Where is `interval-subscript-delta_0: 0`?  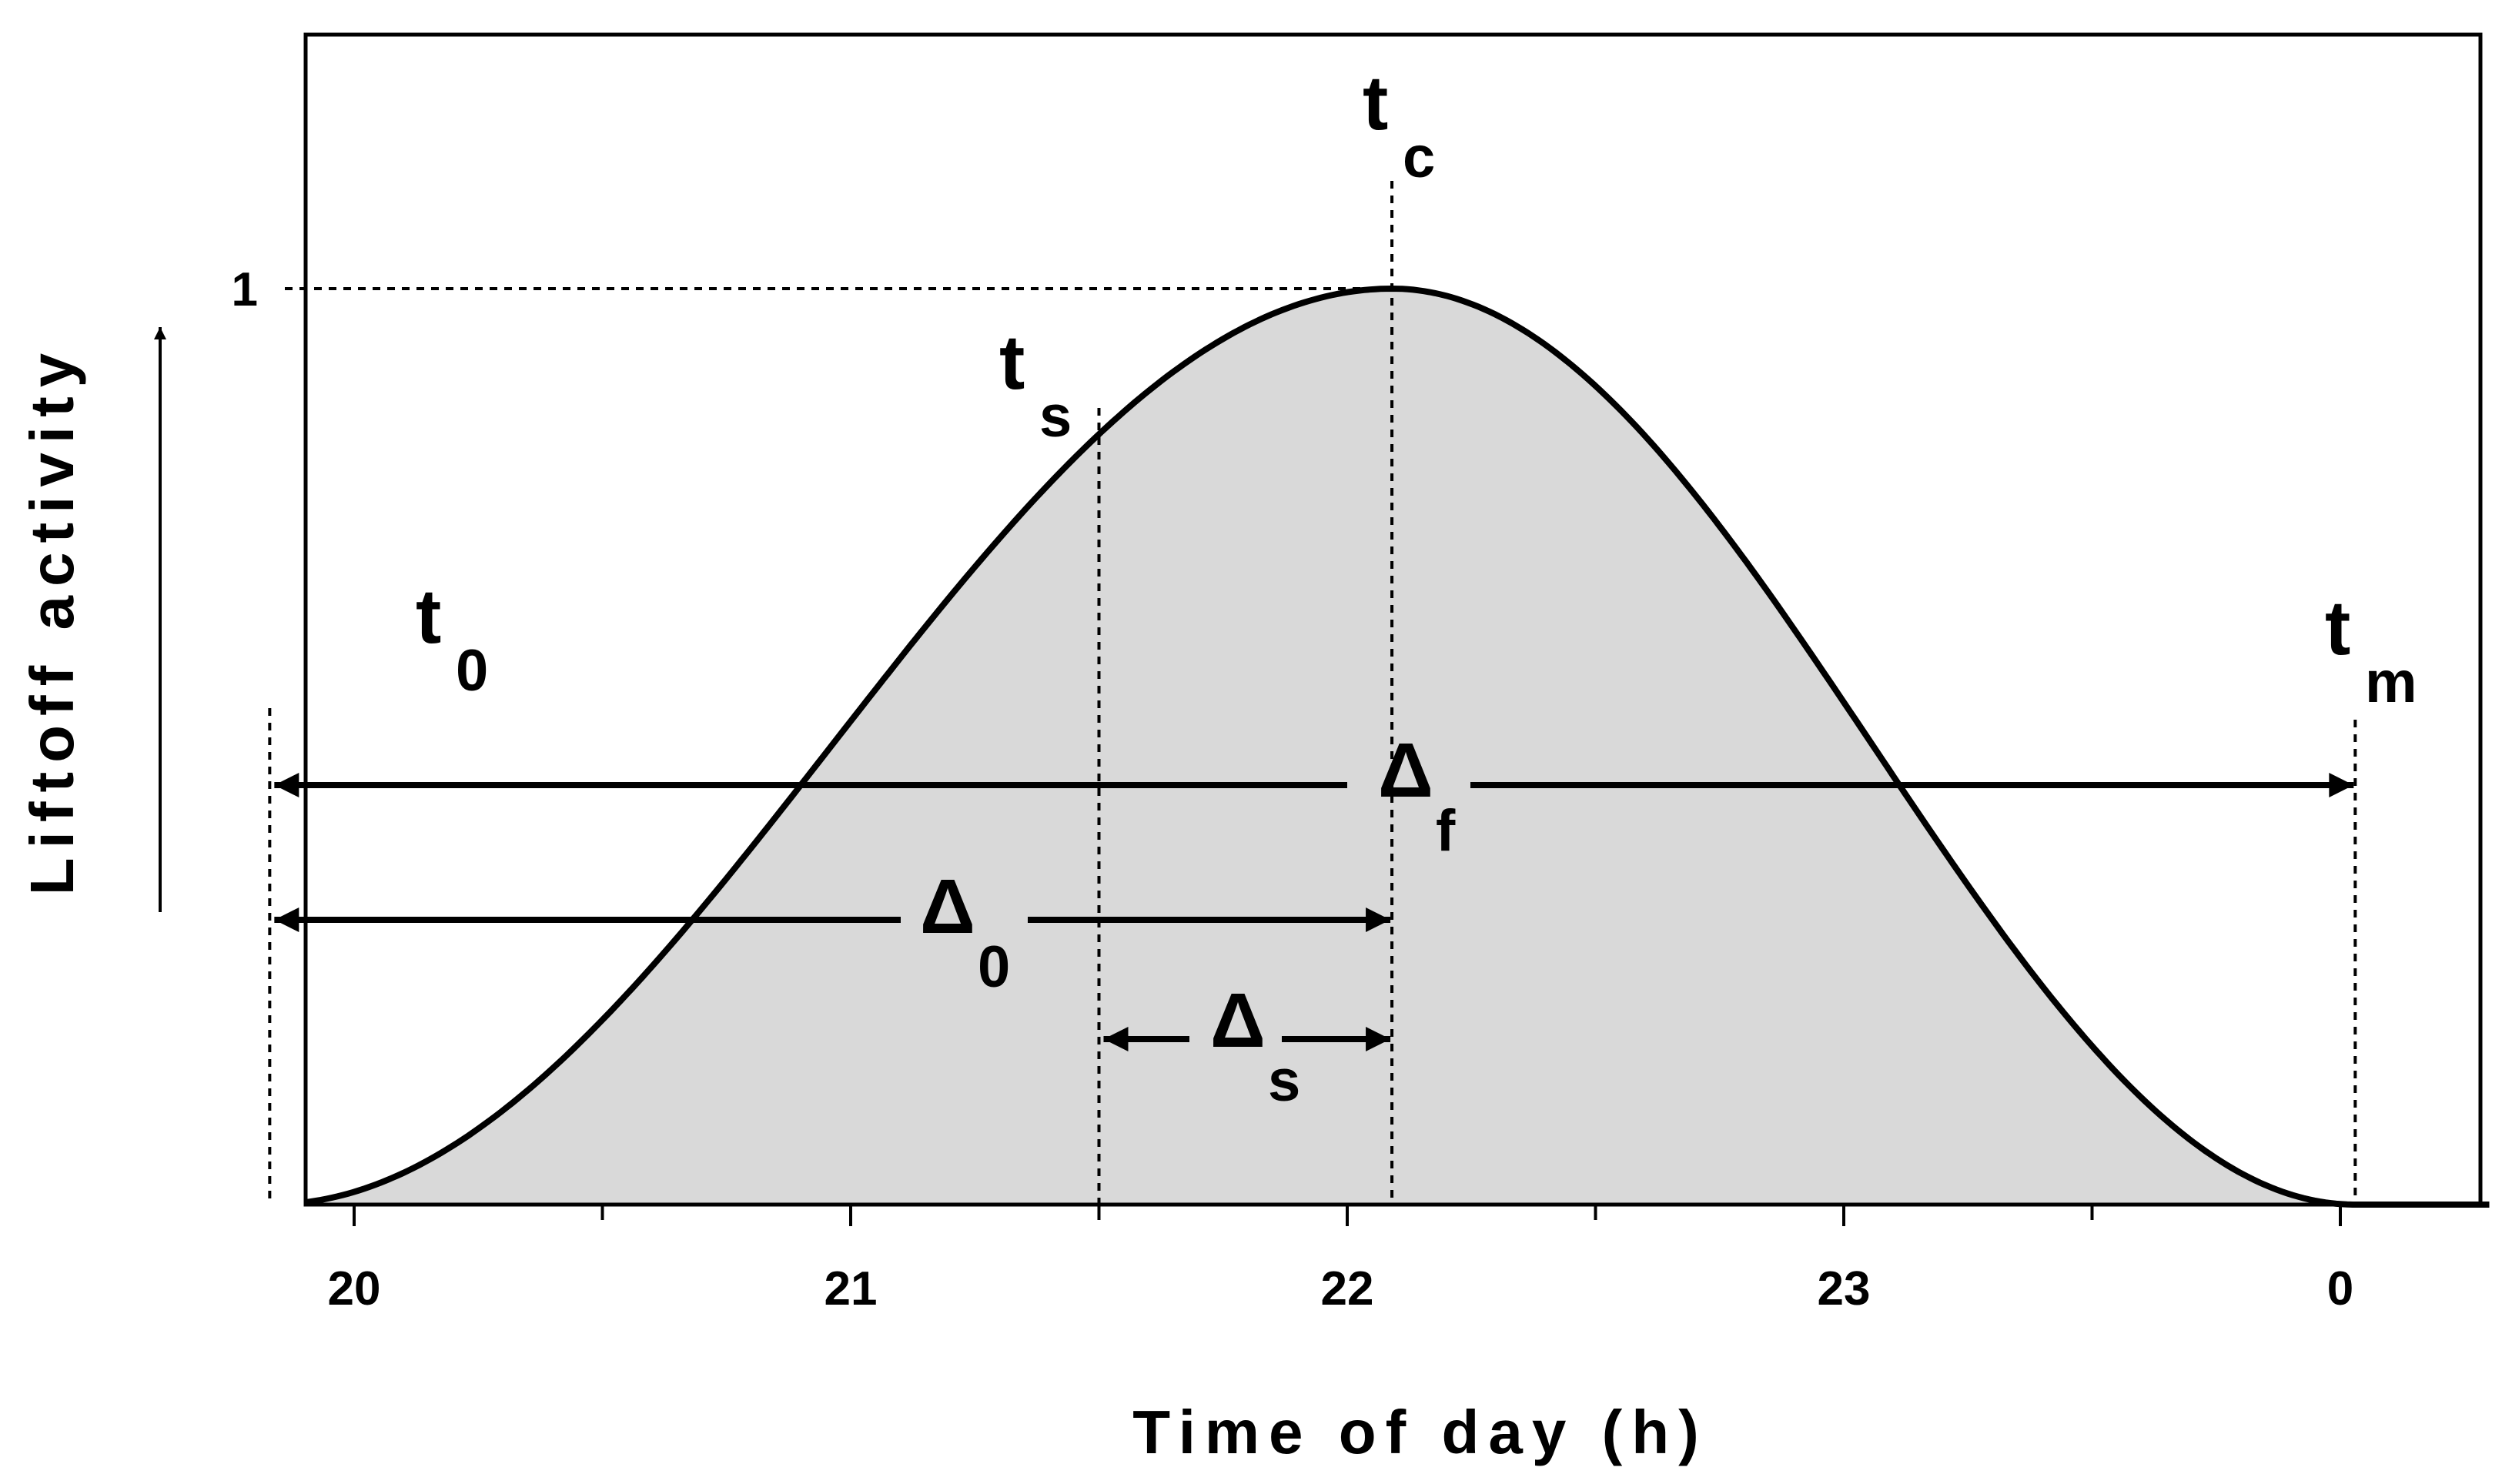
interval-subscript-delta_0: 0 is located at coordinates (994, 967).